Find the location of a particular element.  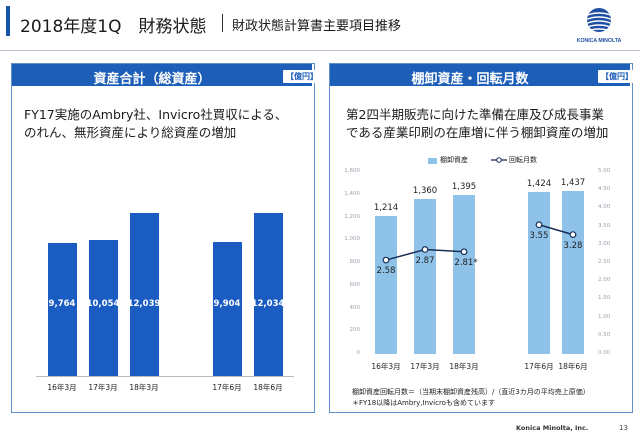

logo-wordmark: KONICA MINOLTA is located at coordinates (599, 41).